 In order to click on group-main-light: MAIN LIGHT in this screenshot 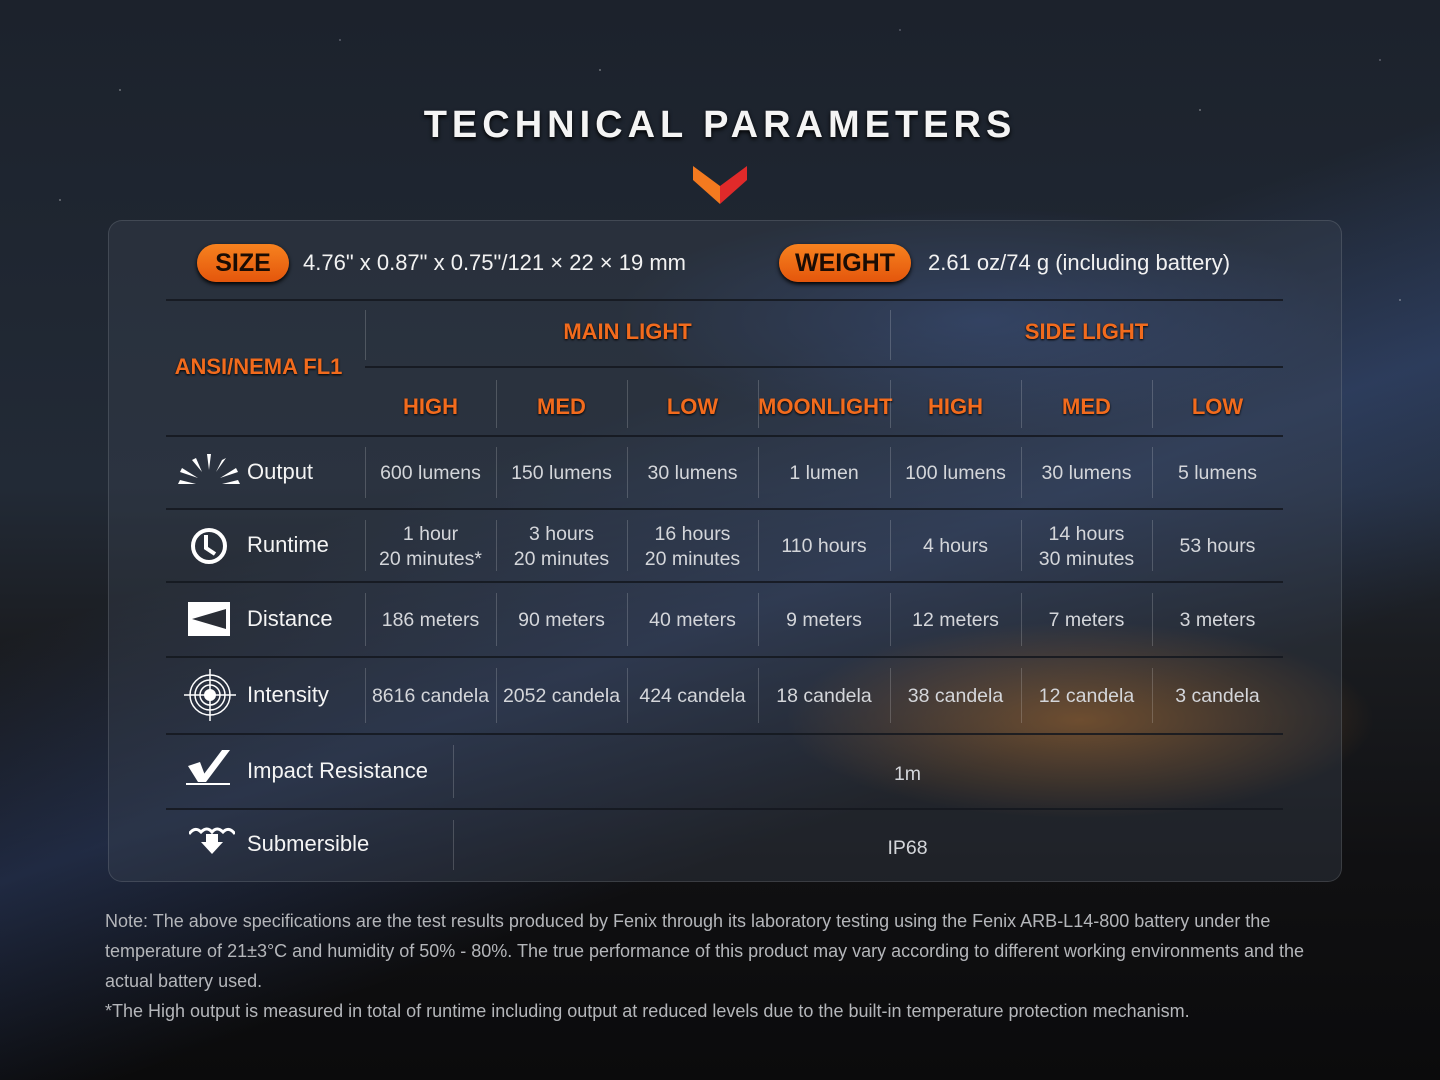, I will do `click(627, 331)`.